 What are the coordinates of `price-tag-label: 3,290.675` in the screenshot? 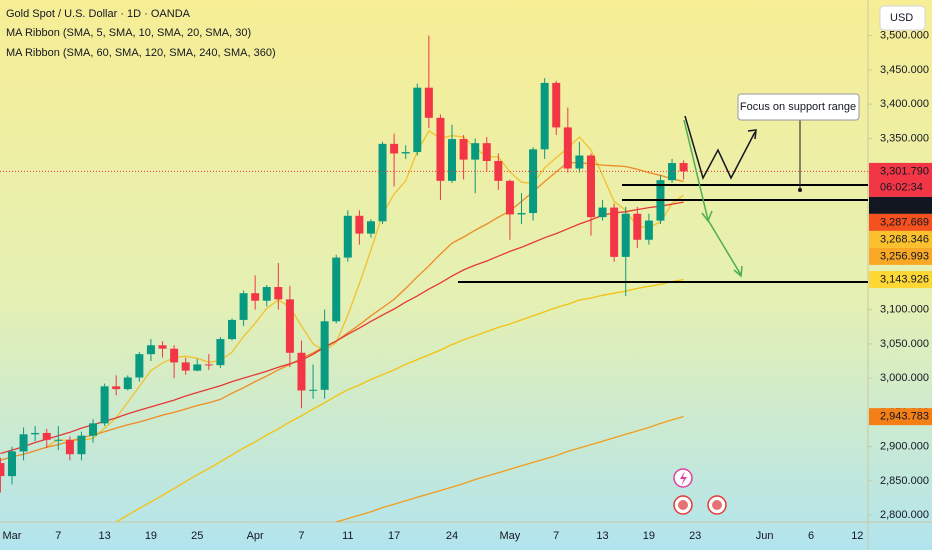 It's located at (904, 205).